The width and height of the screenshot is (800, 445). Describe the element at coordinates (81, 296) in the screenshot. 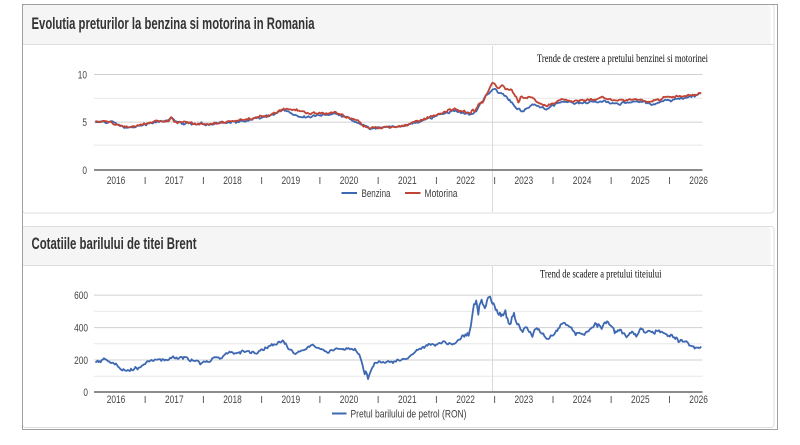

I see `svg-text: 600` at that location.